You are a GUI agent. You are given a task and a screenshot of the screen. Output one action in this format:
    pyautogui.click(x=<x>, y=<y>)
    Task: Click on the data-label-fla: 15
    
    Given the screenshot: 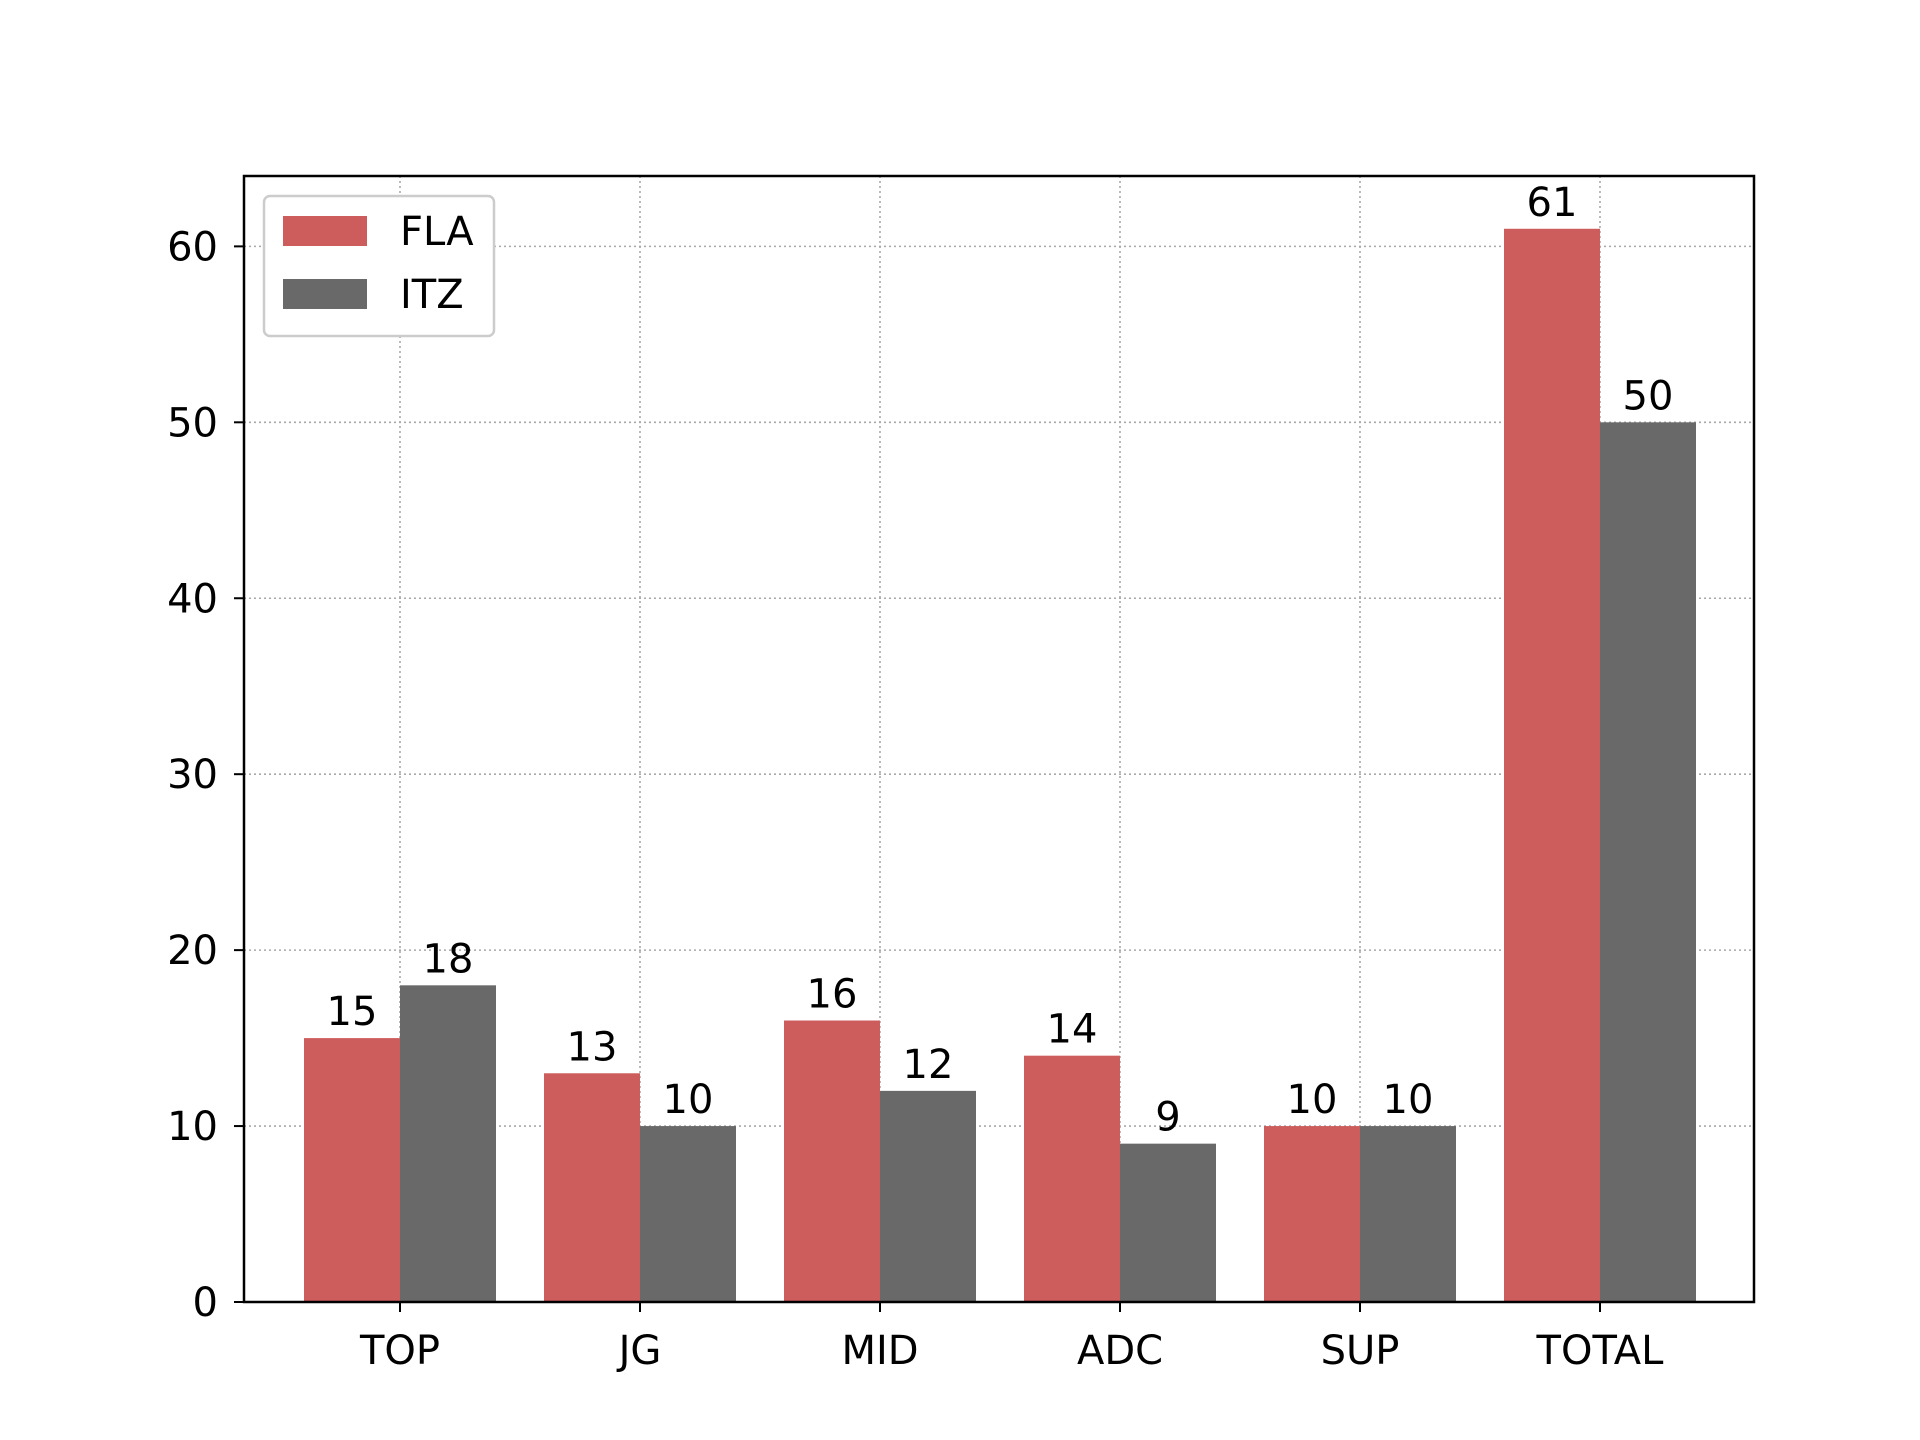 What is the action you would take?
    pyautogui.click(x=352, y=1012)
    